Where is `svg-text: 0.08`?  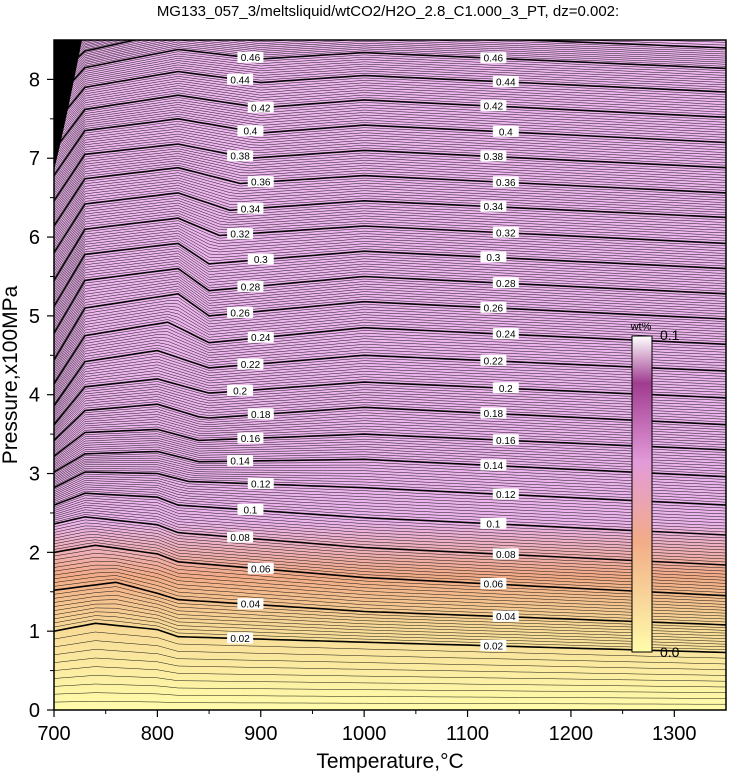 svg-text: 0.08 is located at coordinates (240, 538).